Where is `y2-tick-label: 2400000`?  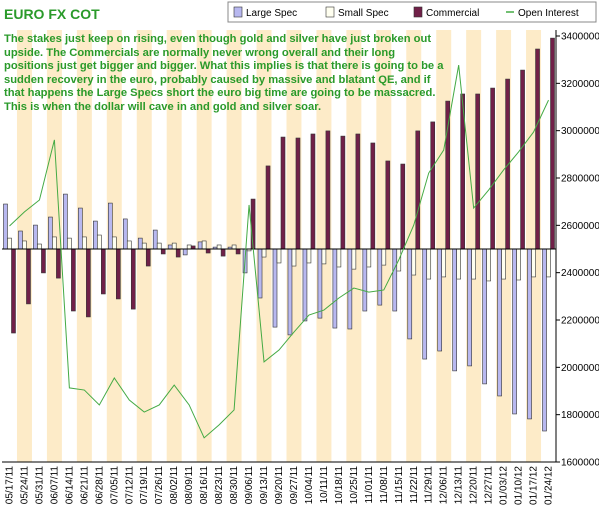
y2-tick-label: 2400000 is located at coordinates (580, 273).